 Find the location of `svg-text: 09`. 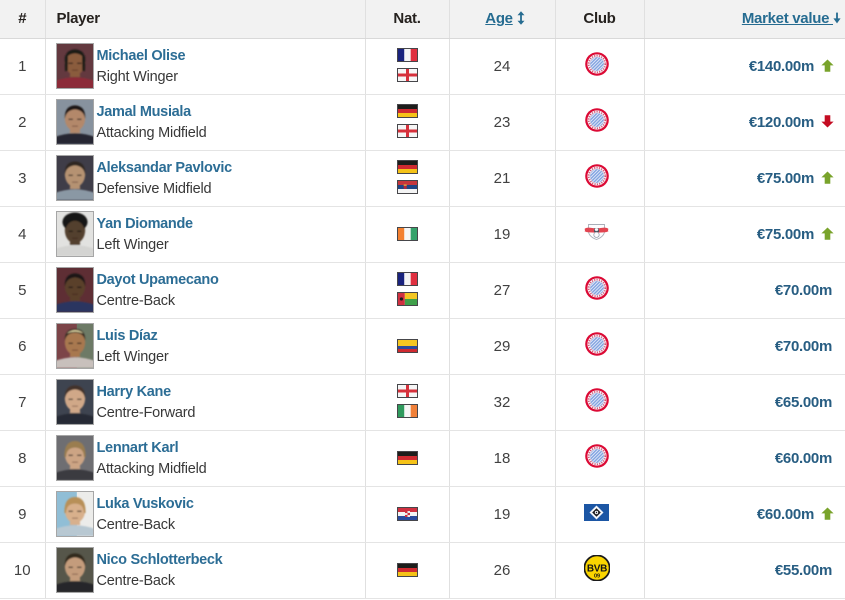

svg-text: 09 is located at coordinates (596, 577).